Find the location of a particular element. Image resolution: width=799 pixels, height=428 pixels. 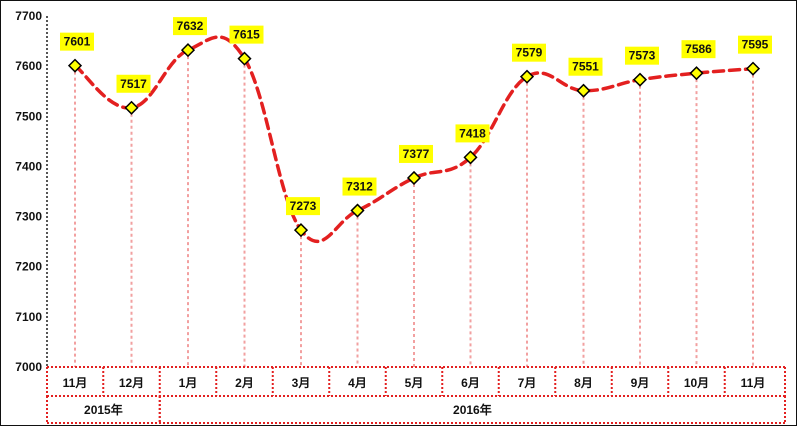

y-tick-label: 7300 is located at coordinates (28, 217).